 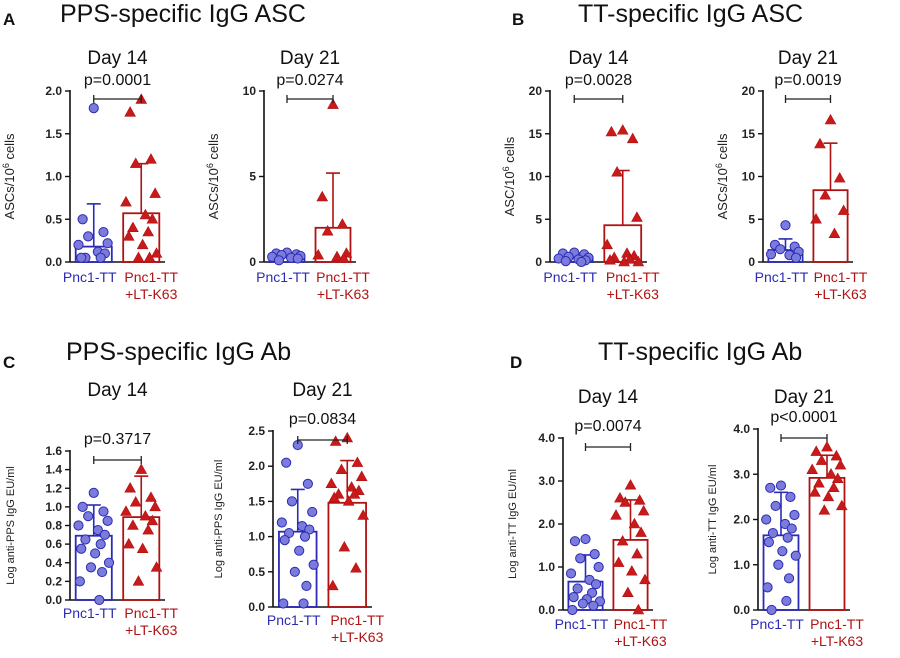 I want to click on chart-c2-ytick-label: 2.0, so click(x=256, y=466).